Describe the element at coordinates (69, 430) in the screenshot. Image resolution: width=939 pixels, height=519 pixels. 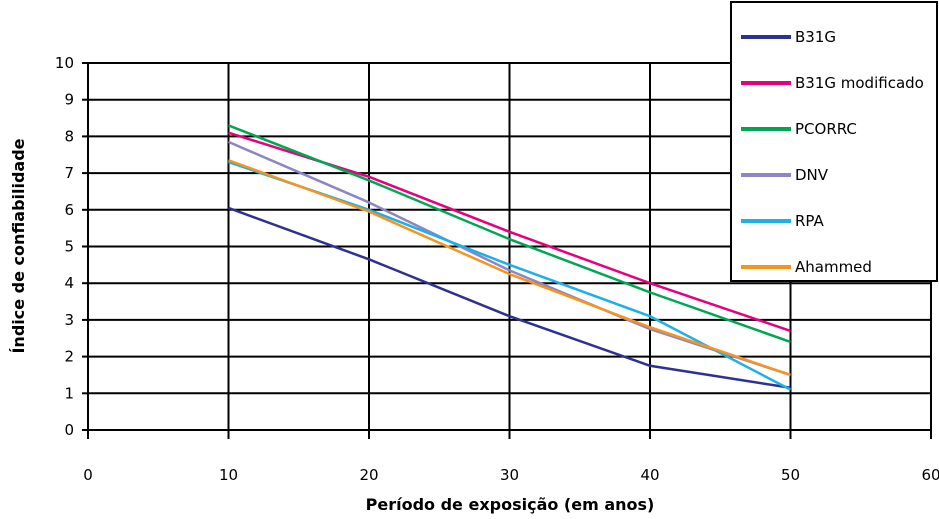
I see `y-tick-label: 0` at that location.